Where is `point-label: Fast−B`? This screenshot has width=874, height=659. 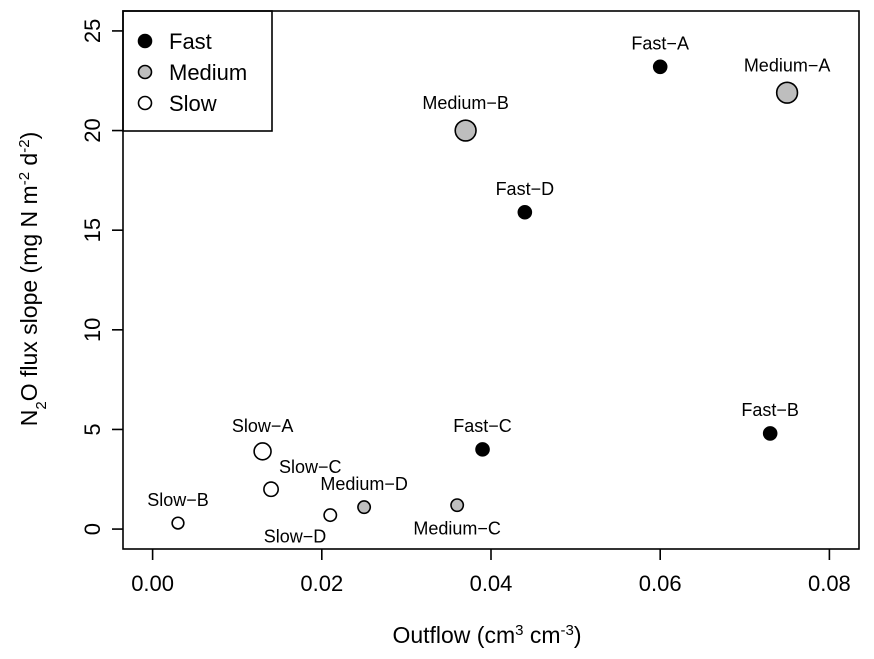 point-label: Fast−B is located at coordinates (770, 410).